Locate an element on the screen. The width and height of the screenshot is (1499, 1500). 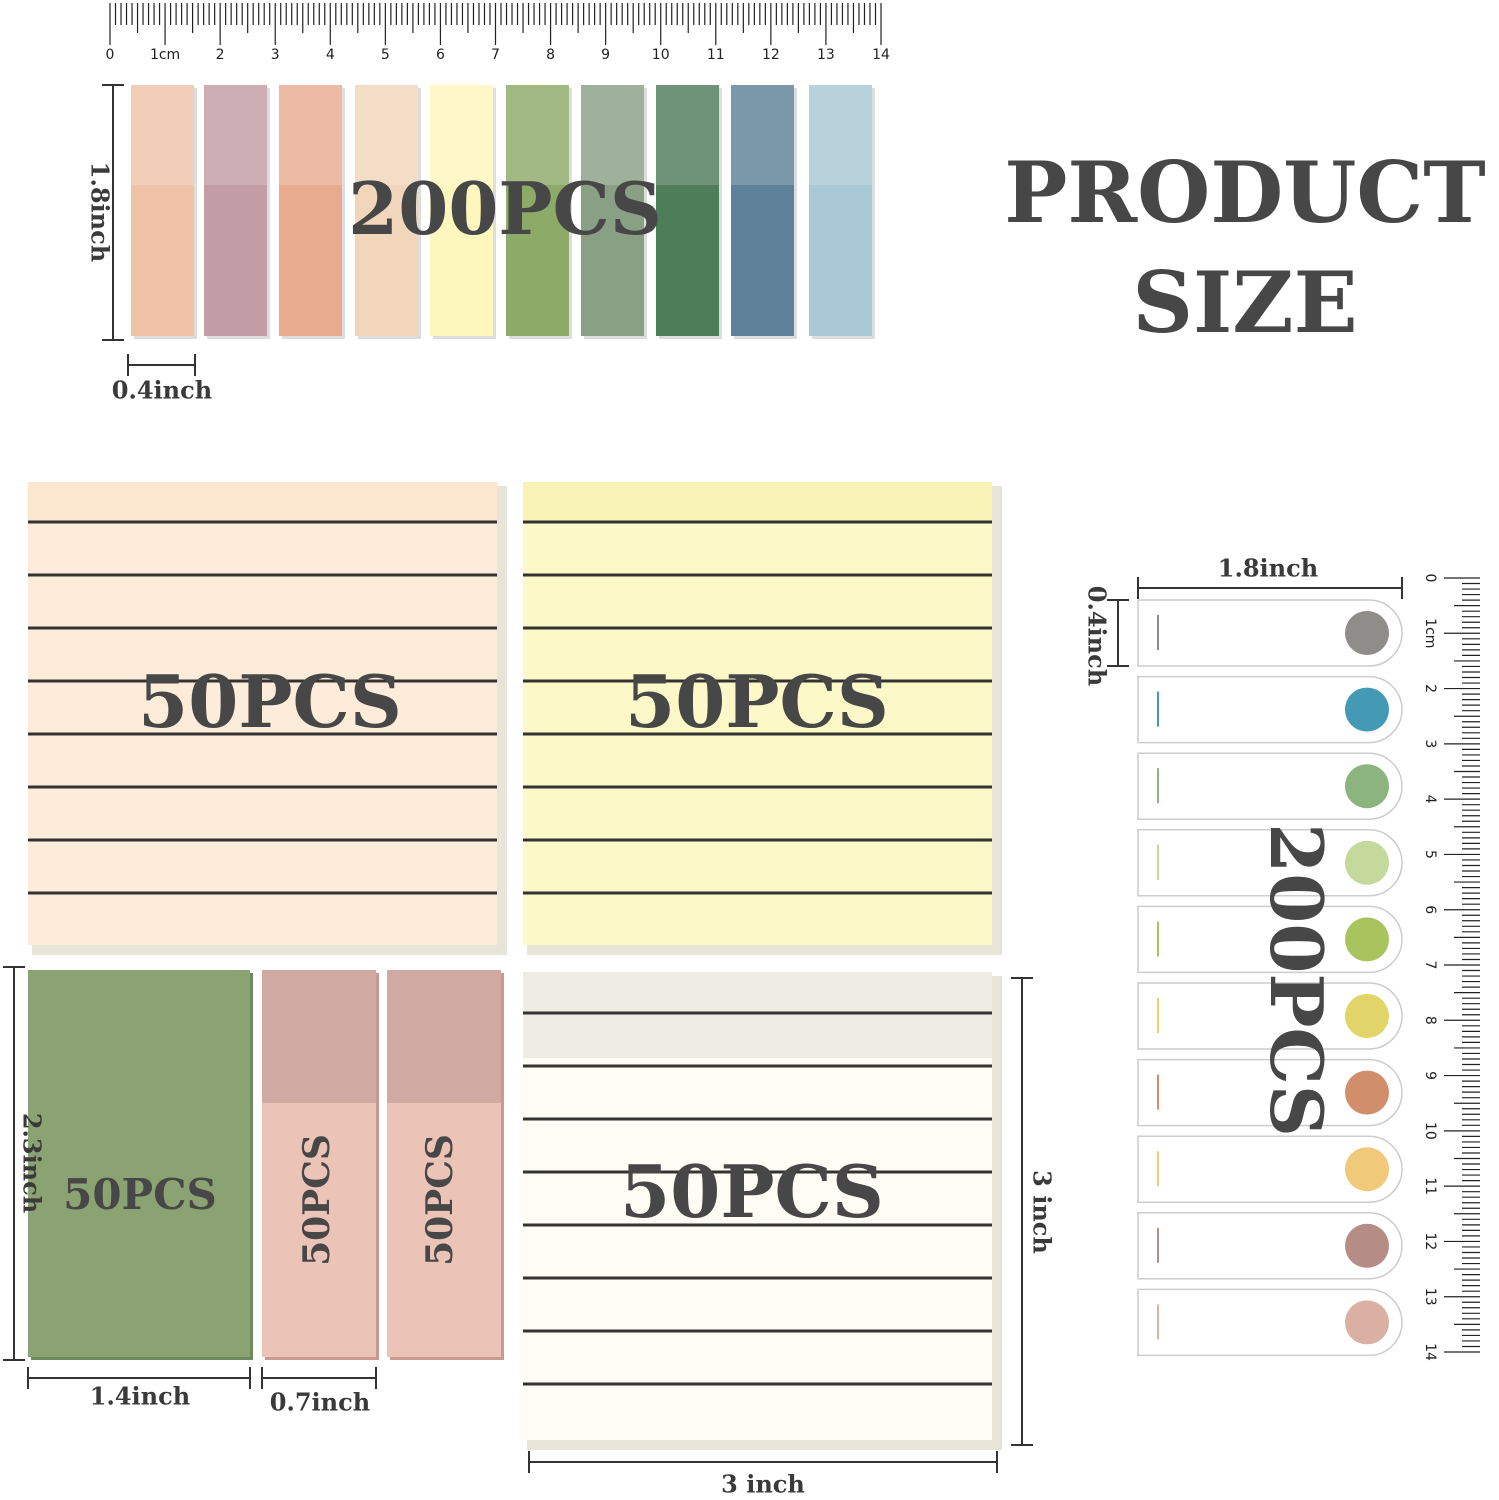
title-line: SIZE is located at coordinates (1244, 302).